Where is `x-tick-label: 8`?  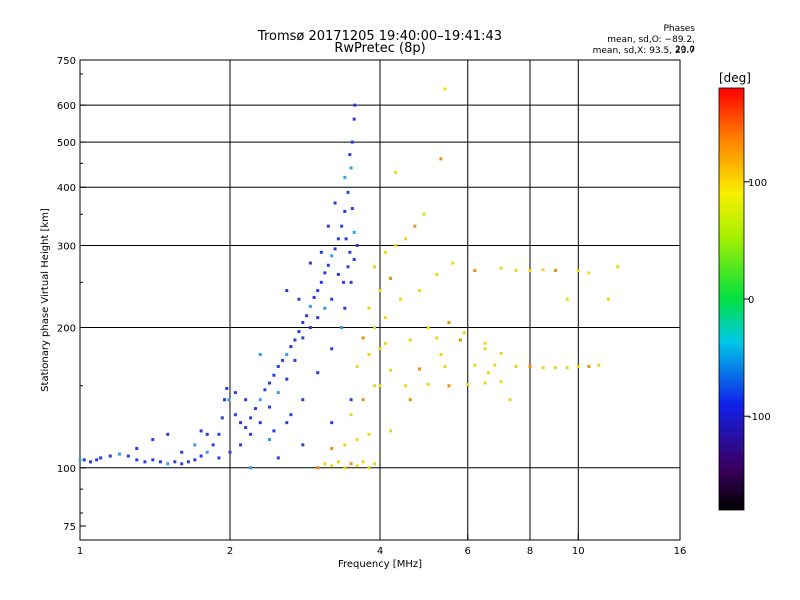 x-tick-label: 8 is located at coordinates (530, 551).